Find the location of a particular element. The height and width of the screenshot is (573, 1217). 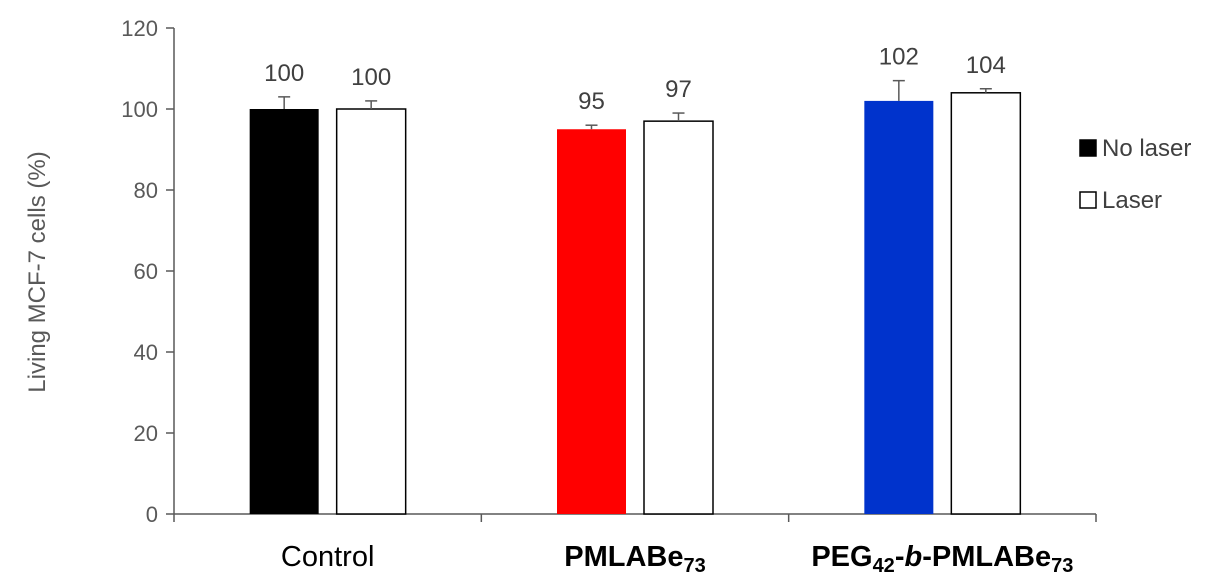

y-tick-label: 60 is located at coordinates (146, 271).